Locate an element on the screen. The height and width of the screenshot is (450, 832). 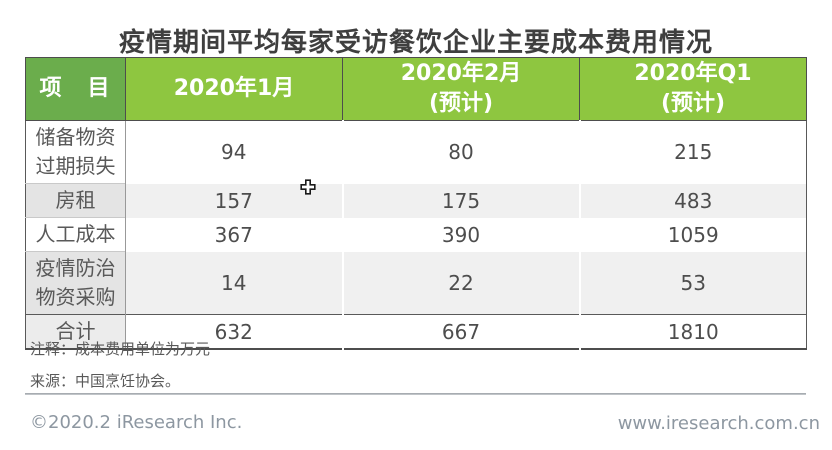
cell-q1: 53 is located at coordinates (693, 283).